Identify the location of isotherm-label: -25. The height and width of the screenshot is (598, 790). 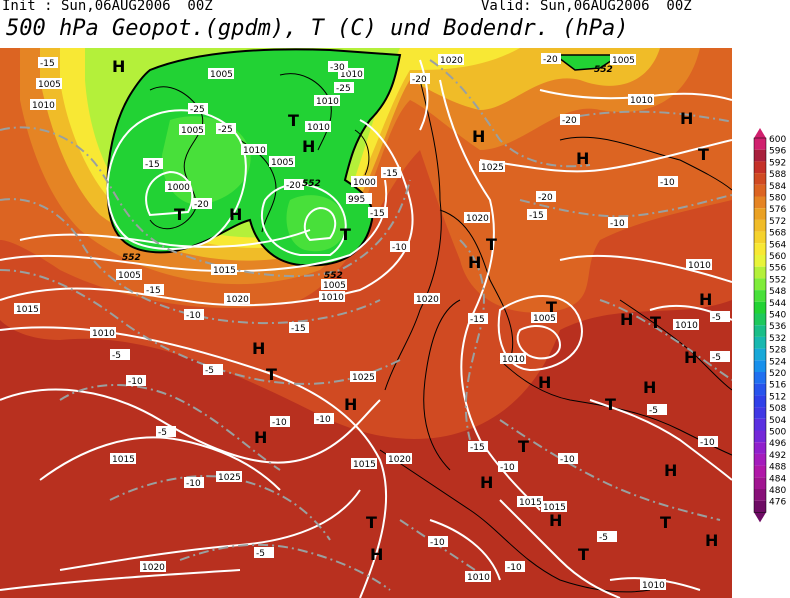
(197, 110).